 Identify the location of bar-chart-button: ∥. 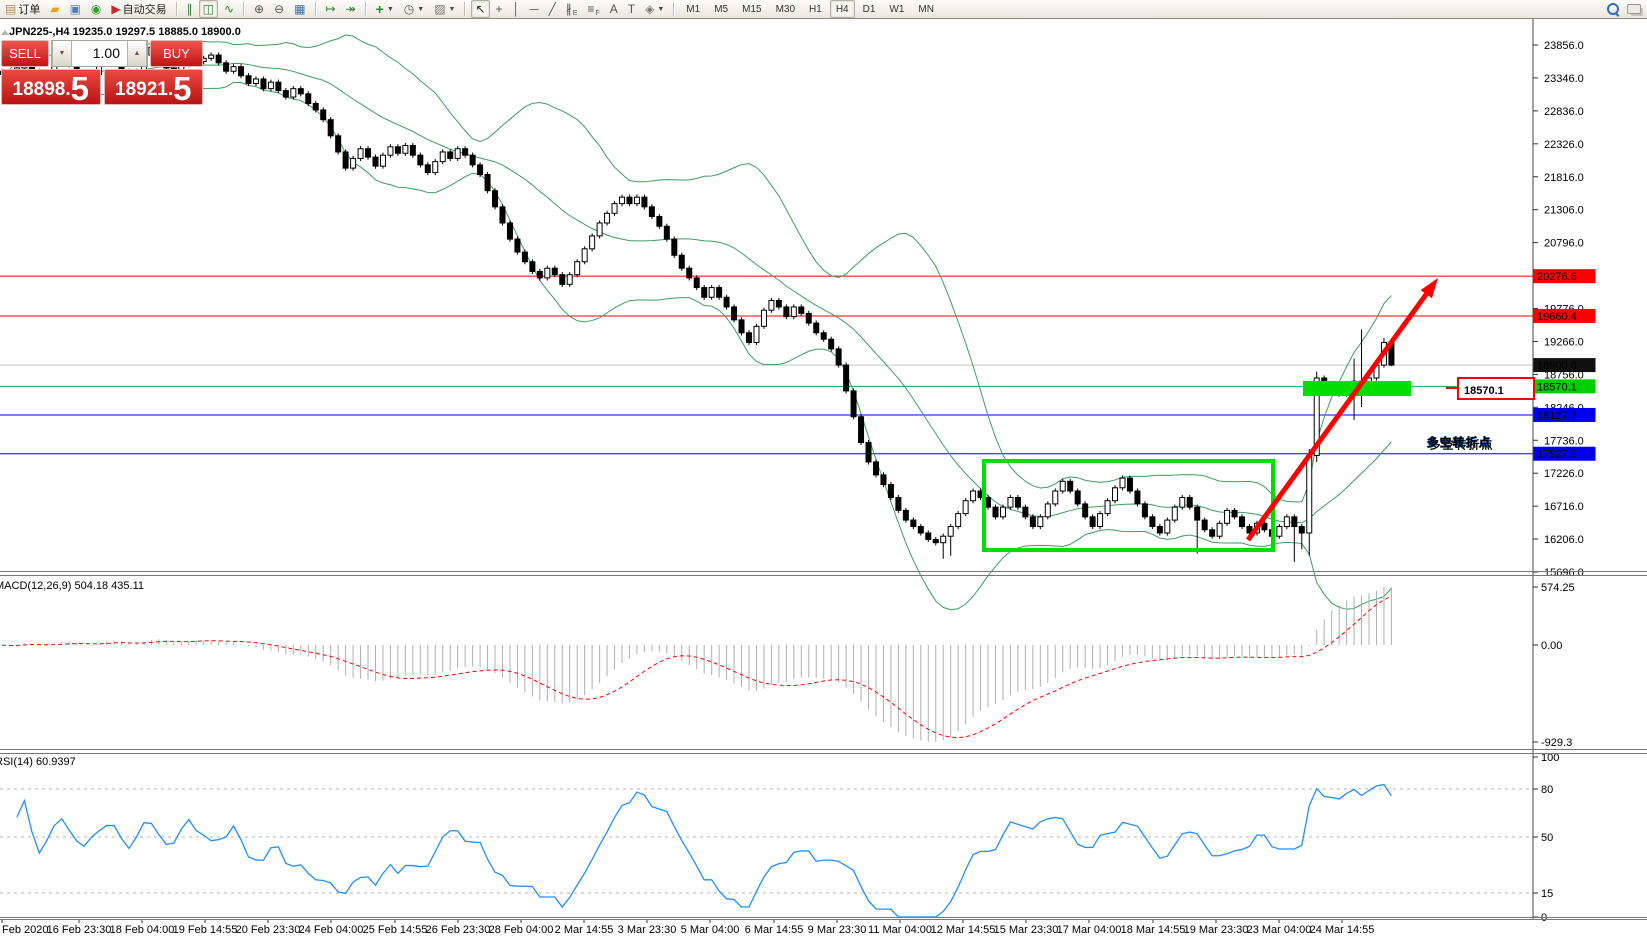
(190, 9).